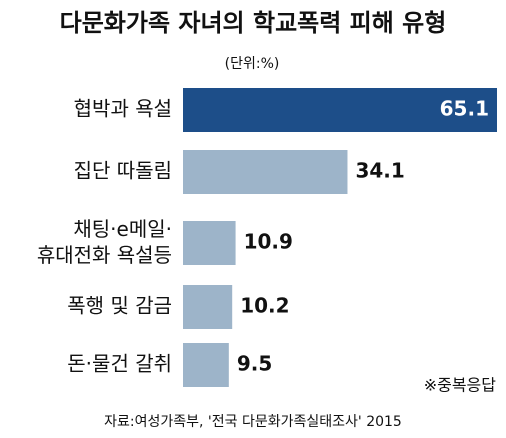  Describe the element at coordinates (460, 385) in the screenshot. I see `note: ※중복응답` at that location.